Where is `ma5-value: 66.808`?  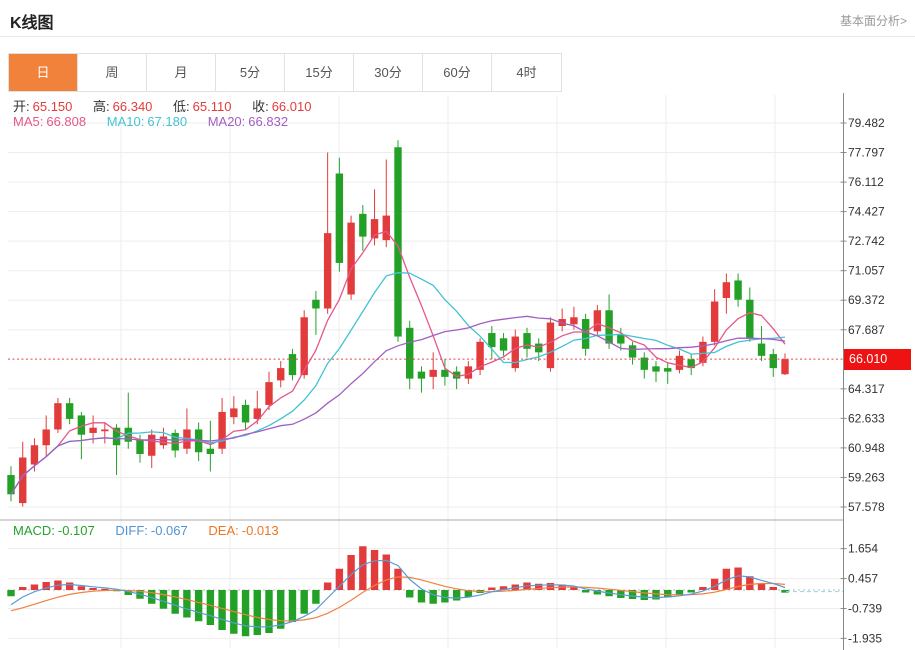
ma5-value: 66.808 is located at coordinates (66, 121).